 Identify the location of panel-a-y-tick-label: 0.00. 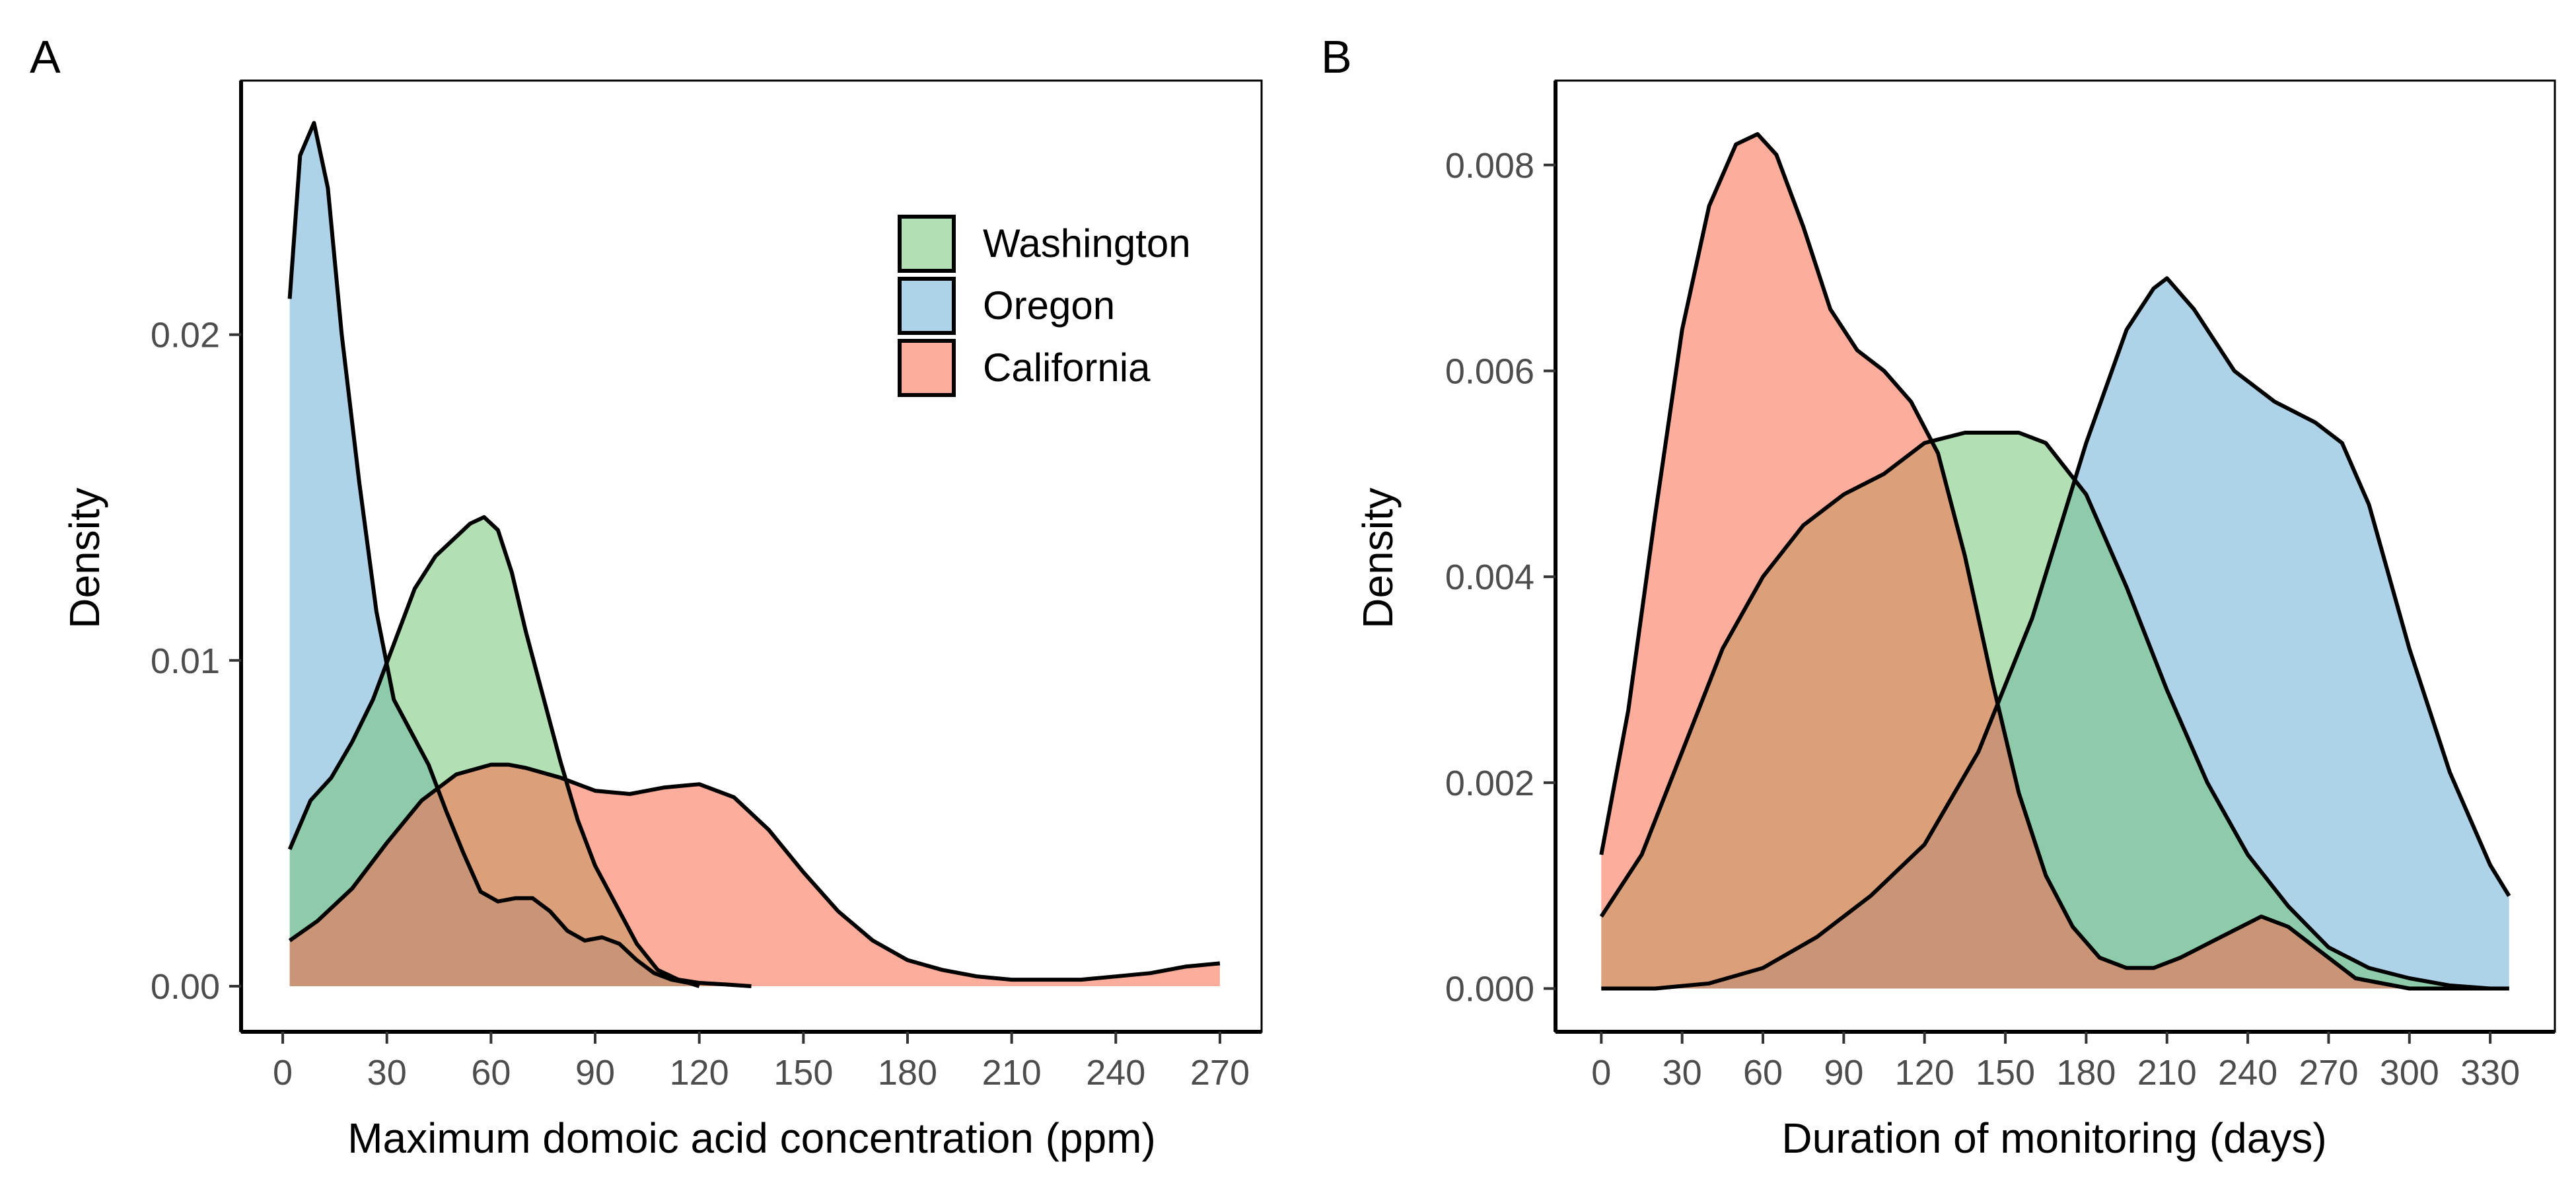
(185, 987).